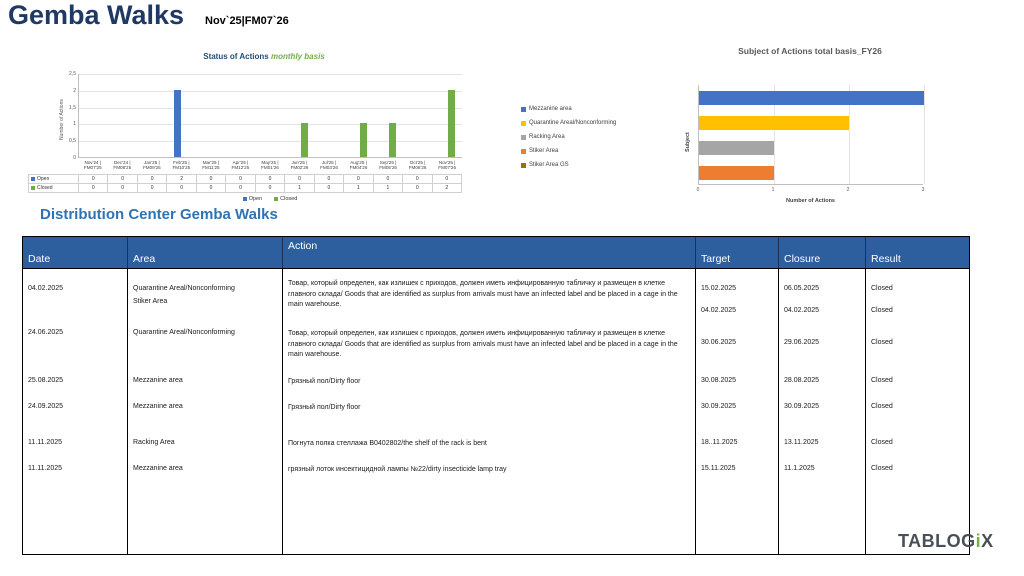  Describe the element at coordinates (822, 295) in the screenshot. I see `closure-cell: 06.05.2025 04.02.2025` at that location.